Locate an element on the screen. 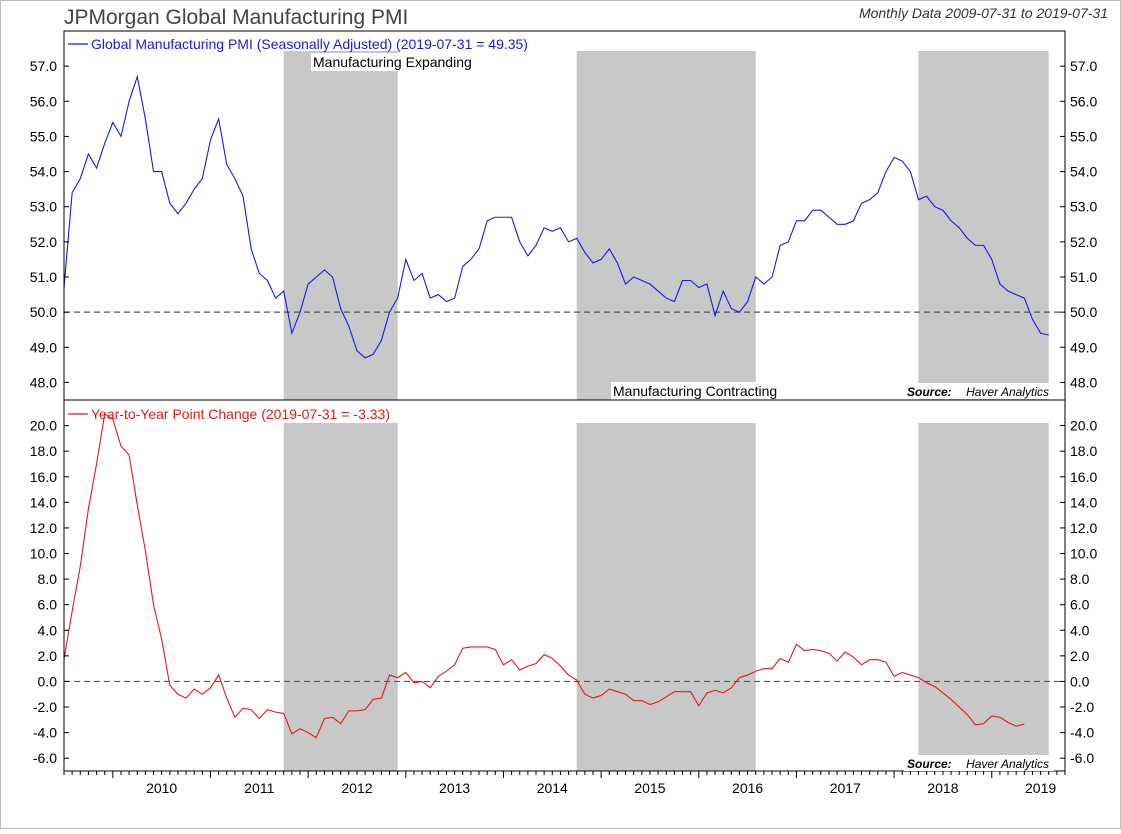  p1-ytick-label-right: 50.0 is located at coordinates (1083, 312).